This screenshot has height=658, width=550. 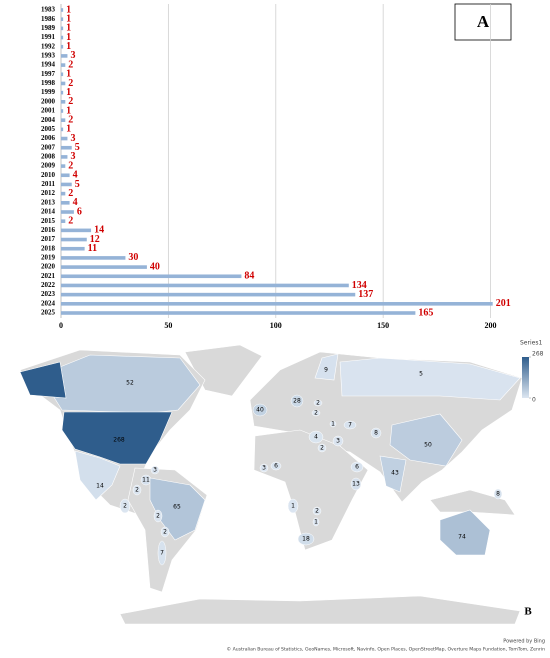 I want to click on region-label: 18, so click(x=306, y=539).